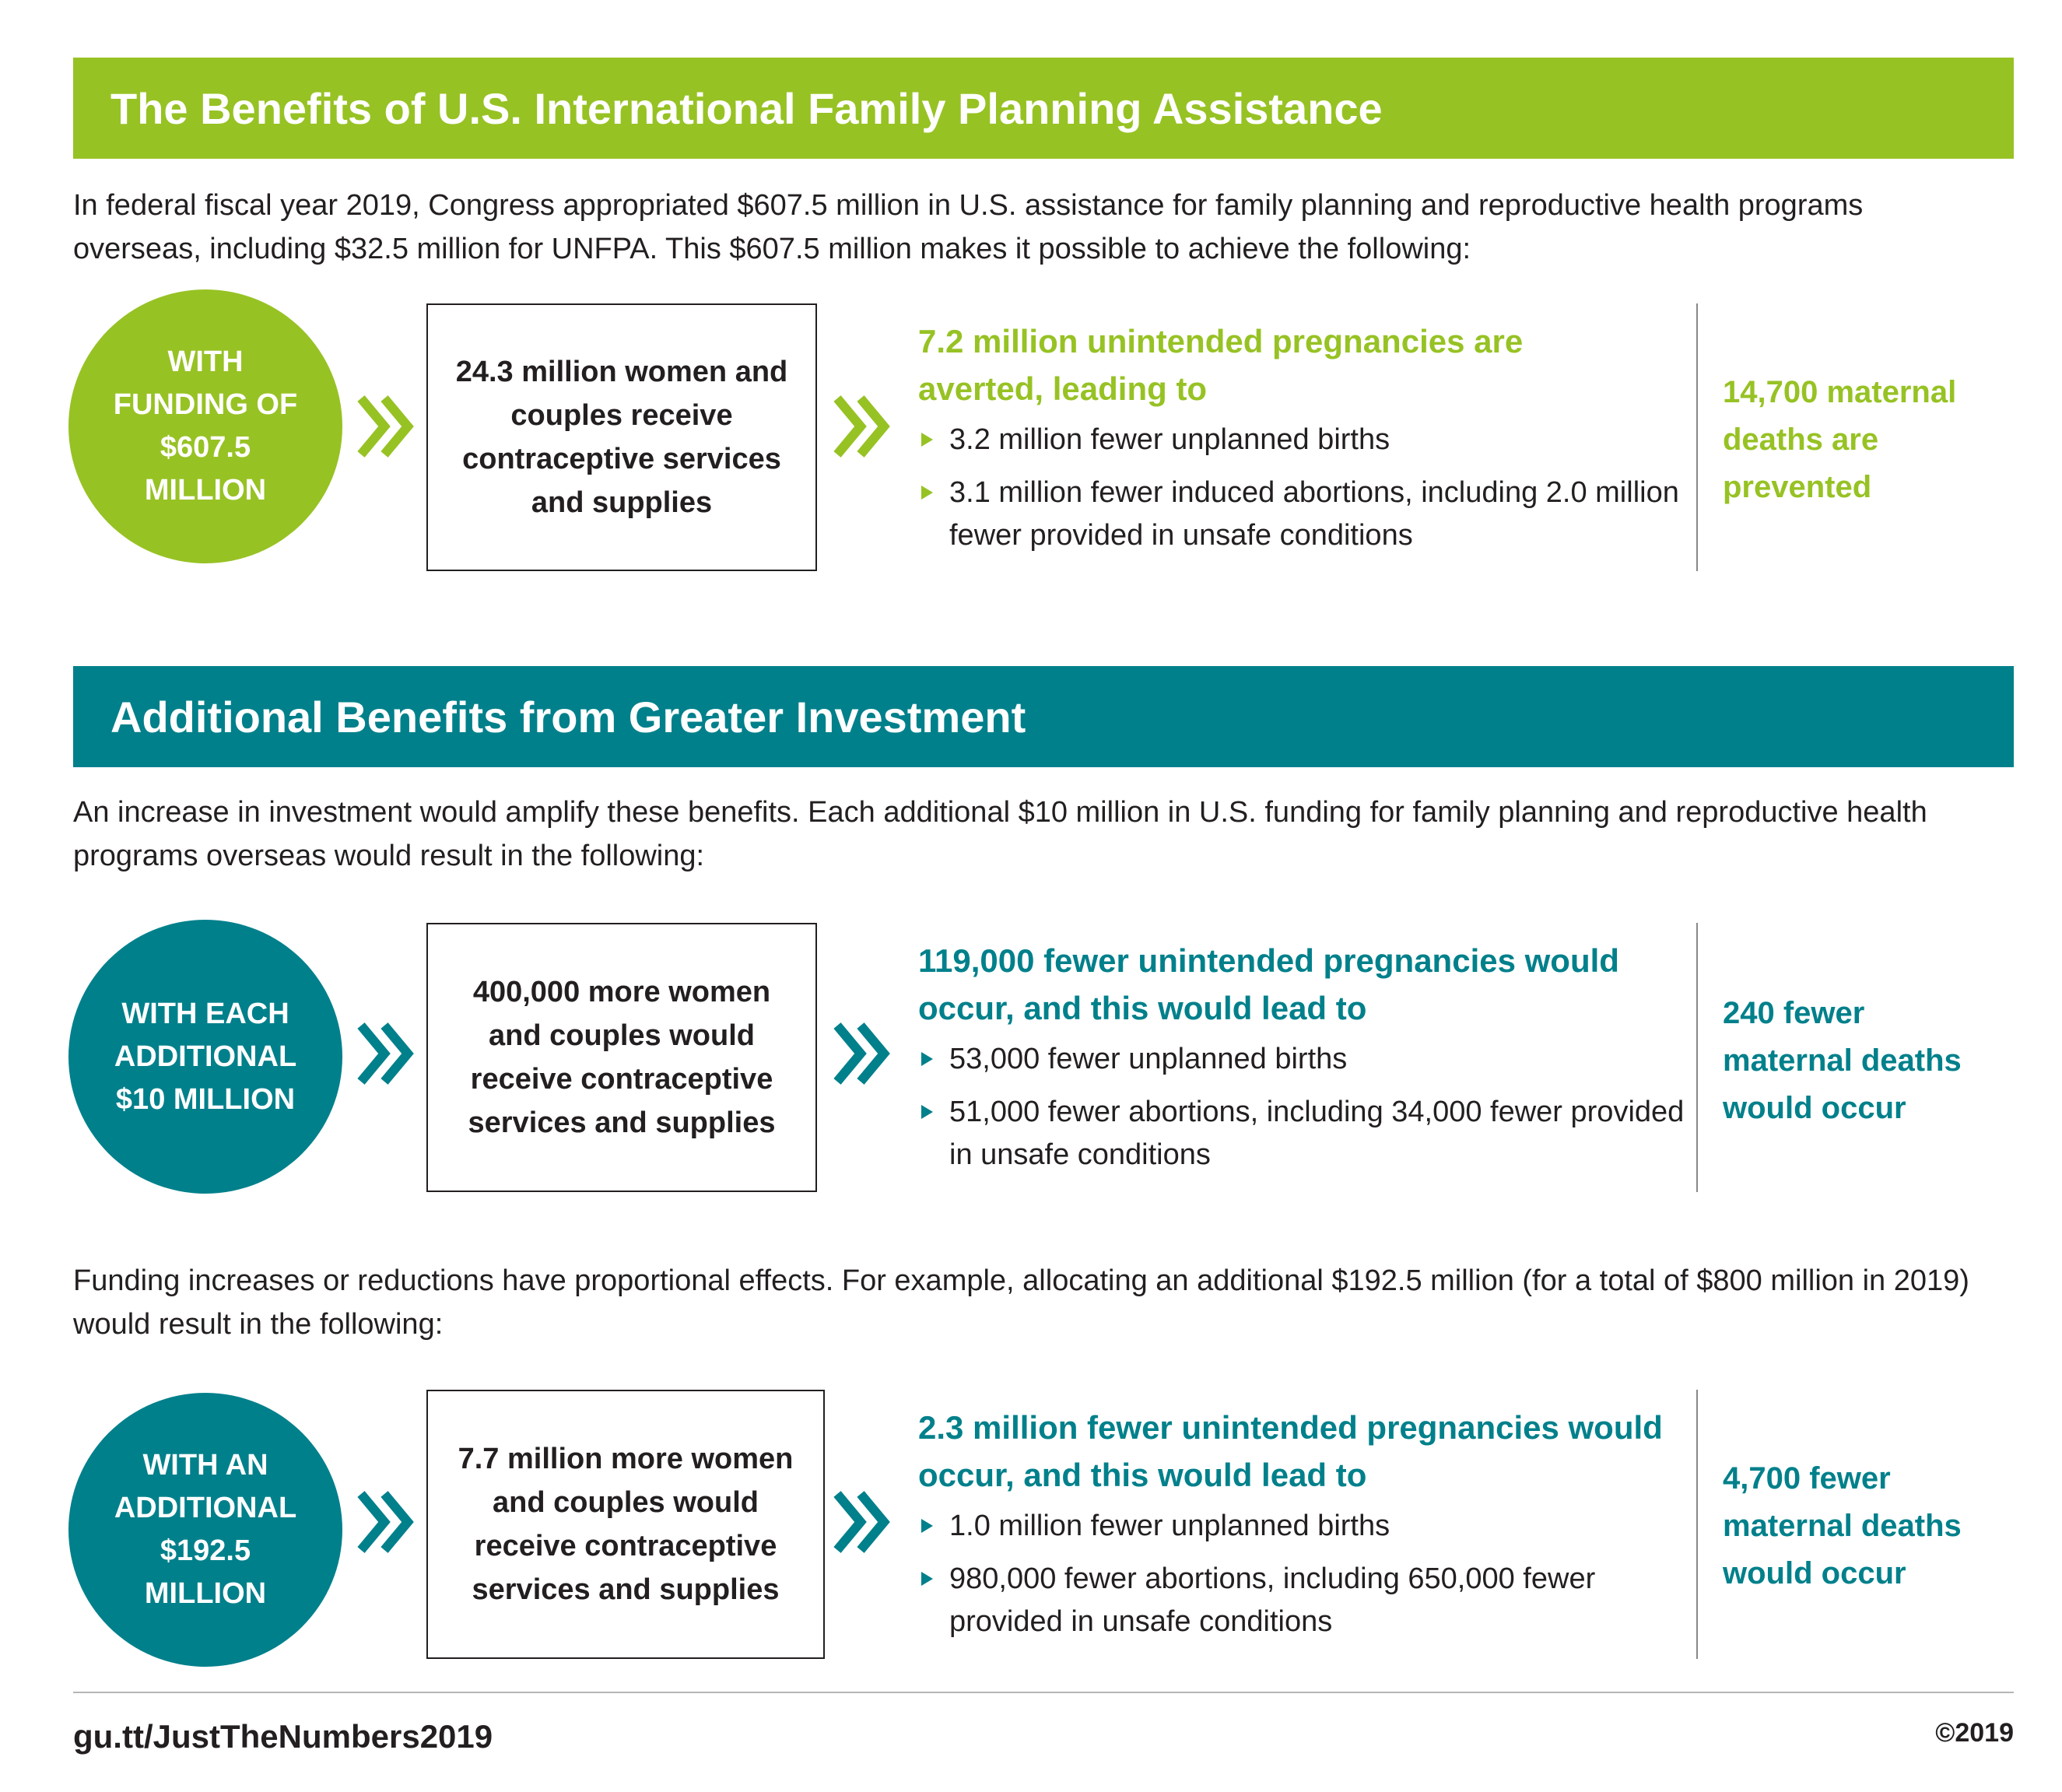  I want to click on list-item: 53,000 fewer unplanned births, so click(1307, 1059).